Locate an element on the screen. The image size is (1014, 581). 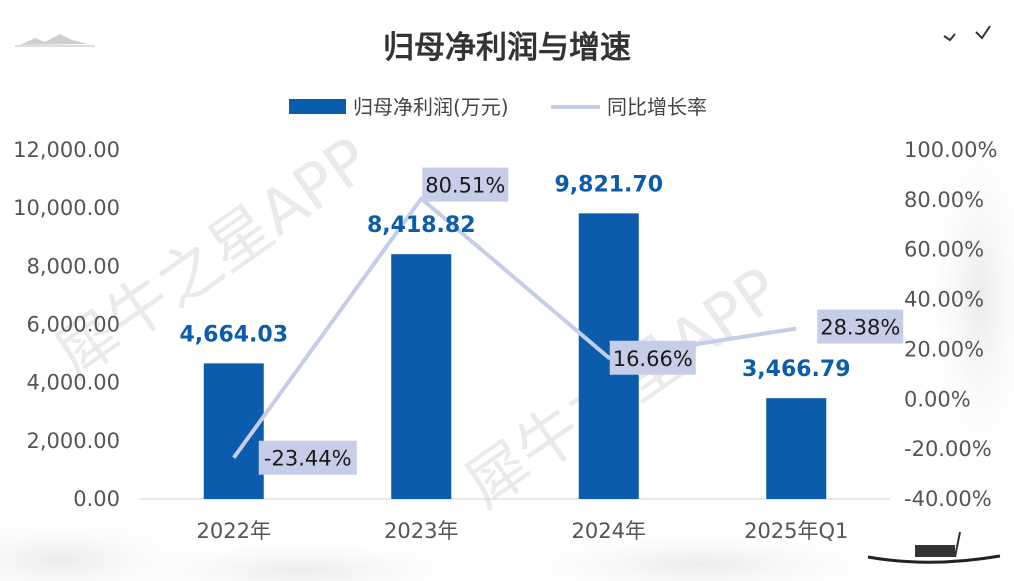
left-axis-tick-label: 4,000.00 is located at coordinates (73, 383).